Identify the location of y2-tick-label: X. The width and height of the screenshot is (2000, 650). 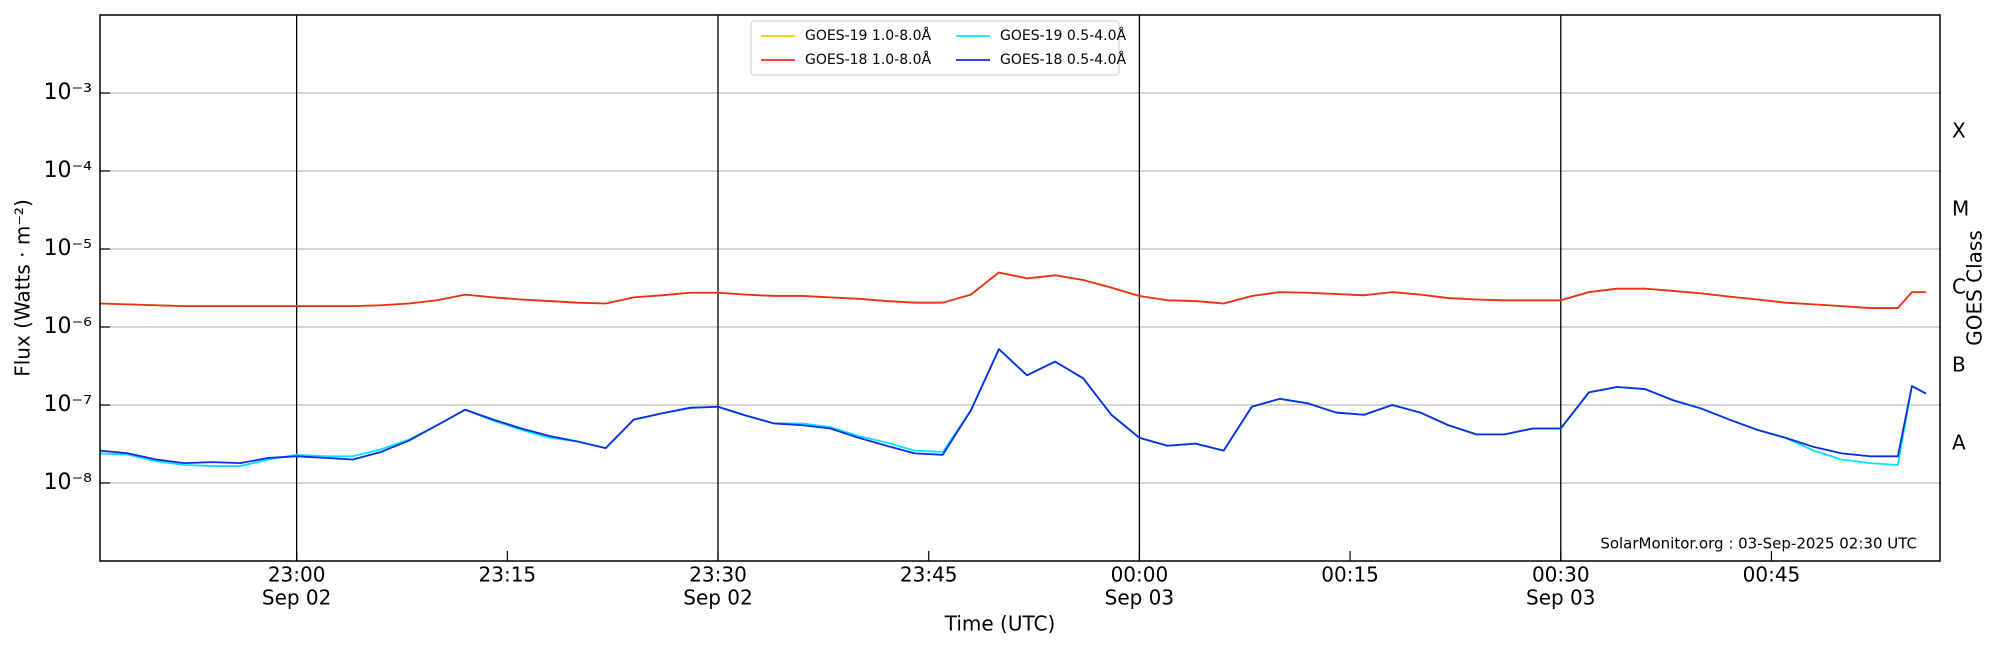
(1959, 131).